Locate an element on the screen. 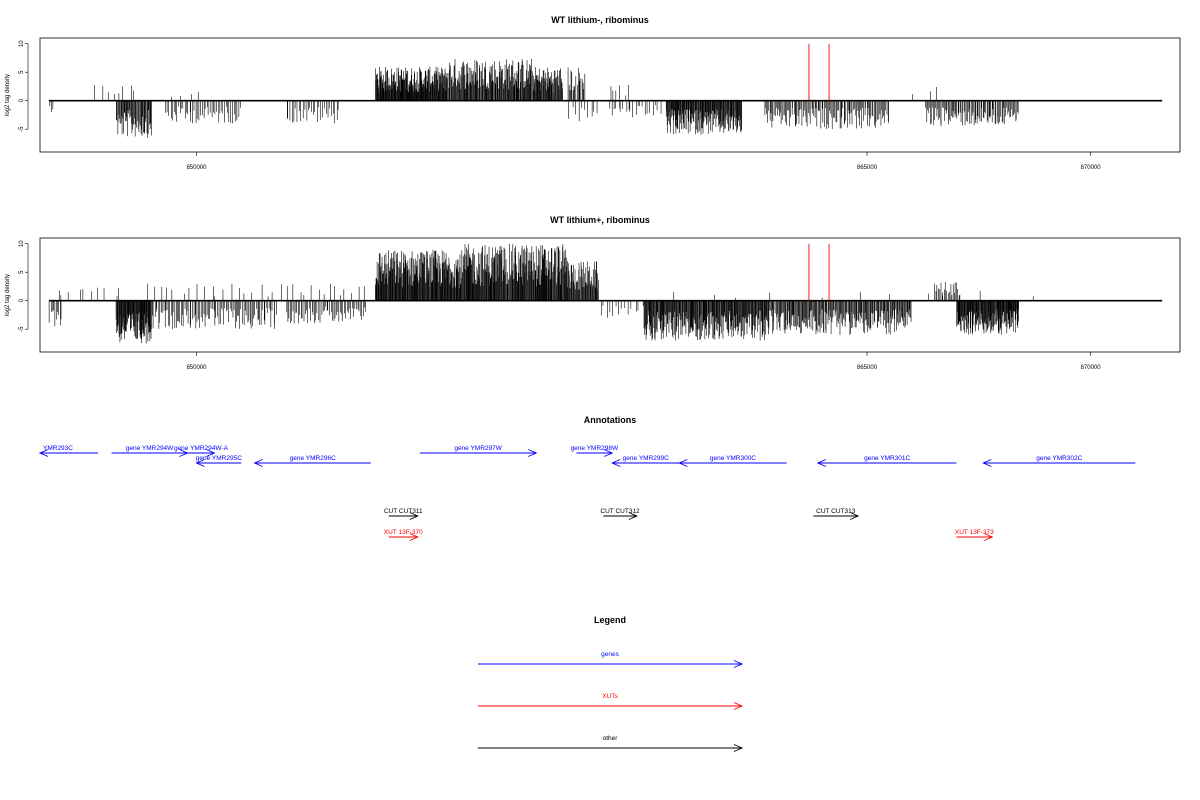 The image size is (1200, 800). annotation-feature: gene YMR300C is located at coordinates (732, 461).